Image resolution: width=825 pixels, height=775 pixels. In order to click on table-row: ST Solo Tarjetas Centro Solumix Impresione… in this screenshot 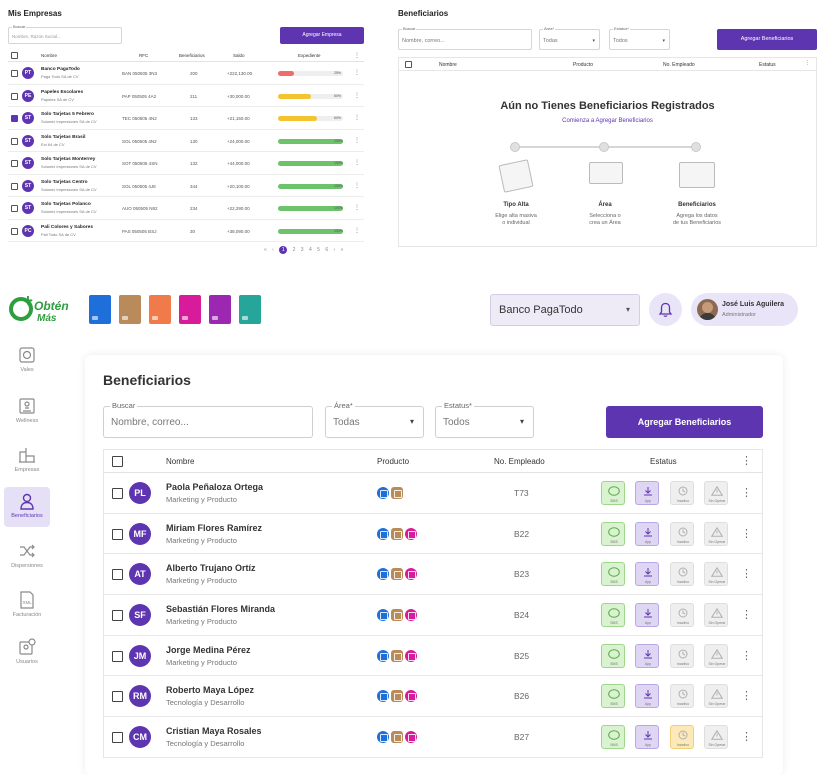, I will do `click(186, 186)`.